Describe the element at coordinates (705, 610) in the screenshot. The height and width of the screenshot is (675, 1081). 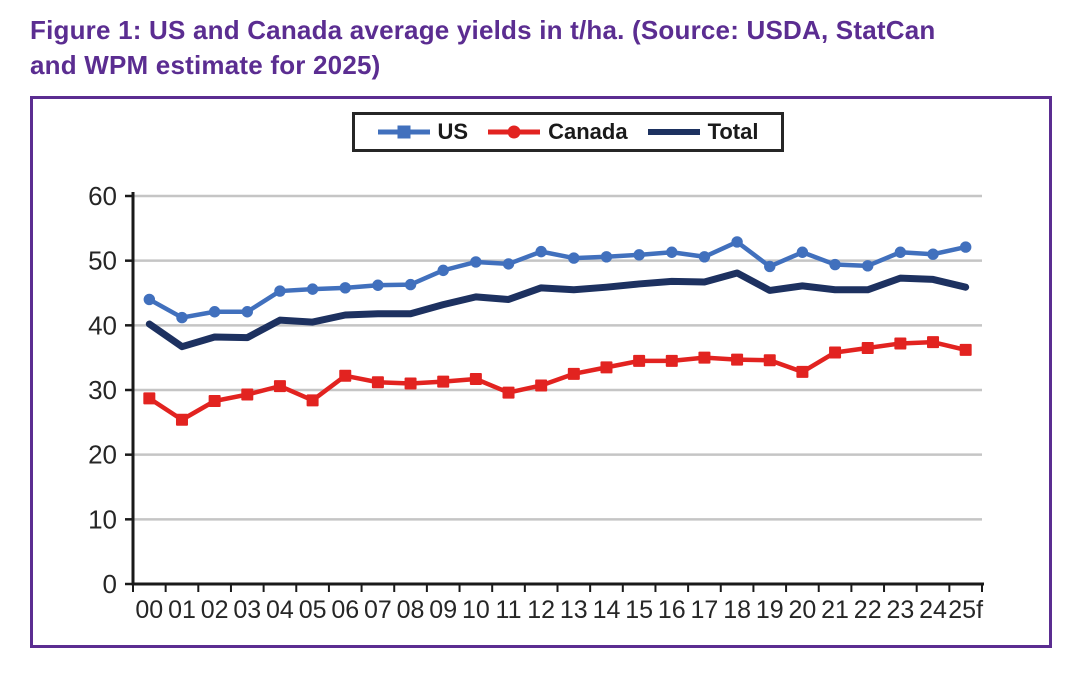
I see `x-tick-label-17: 17` at that location.